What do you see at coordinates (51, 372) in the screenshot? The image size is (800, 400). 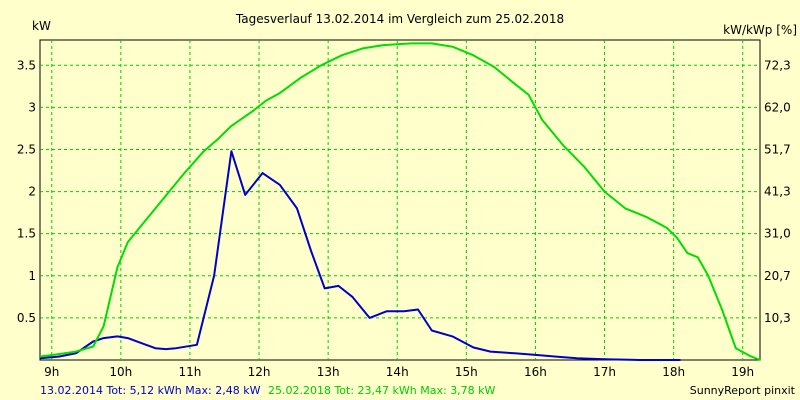 I see `x-tick-label: 9h` at bounding box center [51, 372].